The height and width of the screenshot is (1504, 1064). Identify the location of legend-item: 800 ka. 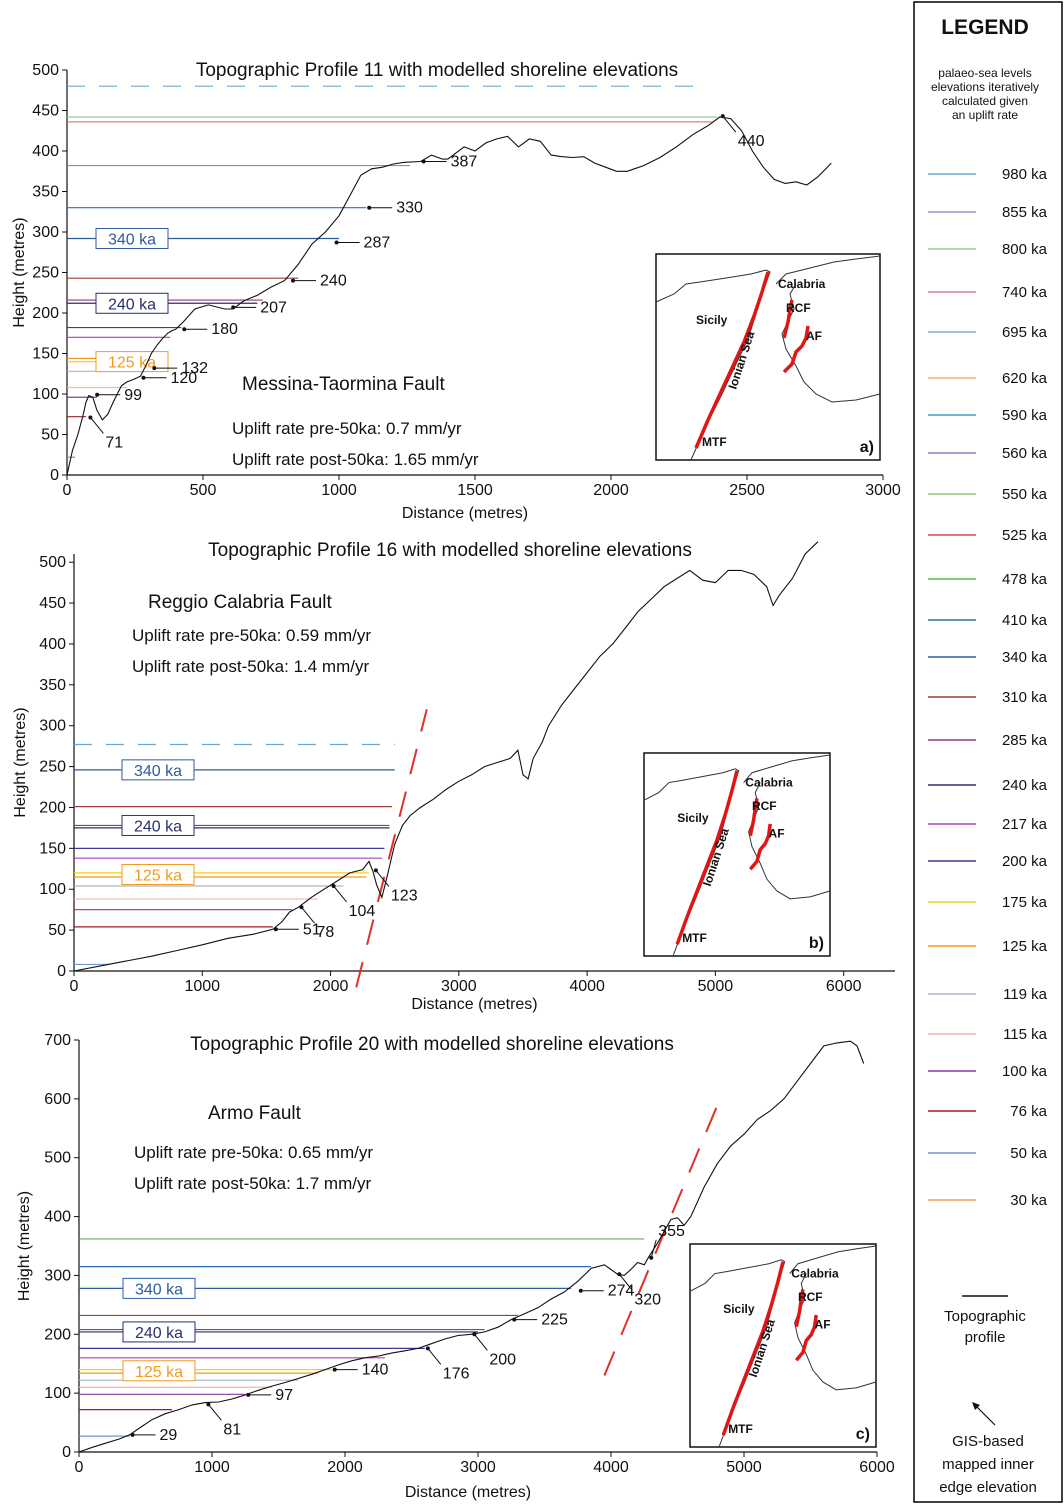
(988, 249).